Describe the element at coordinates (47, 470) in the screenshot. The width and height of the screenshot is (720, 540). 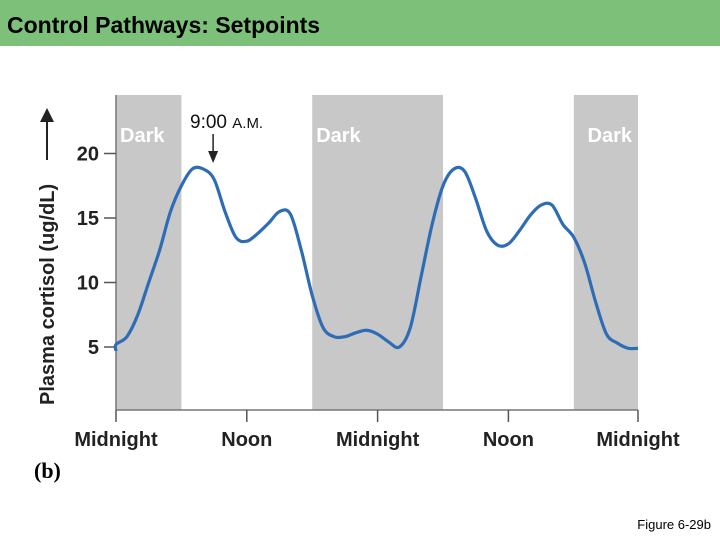
I see `panel-label: (b)` at that location.